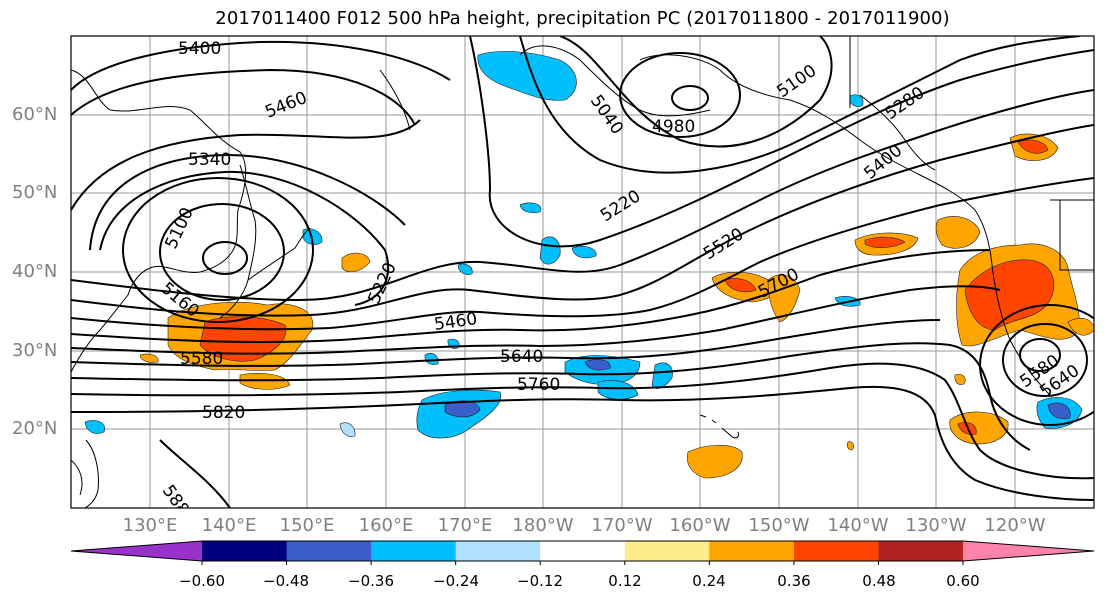  Describe the element at coordinates (521, 357) in the screenshot. I see `contour-label: 5640` at that location.